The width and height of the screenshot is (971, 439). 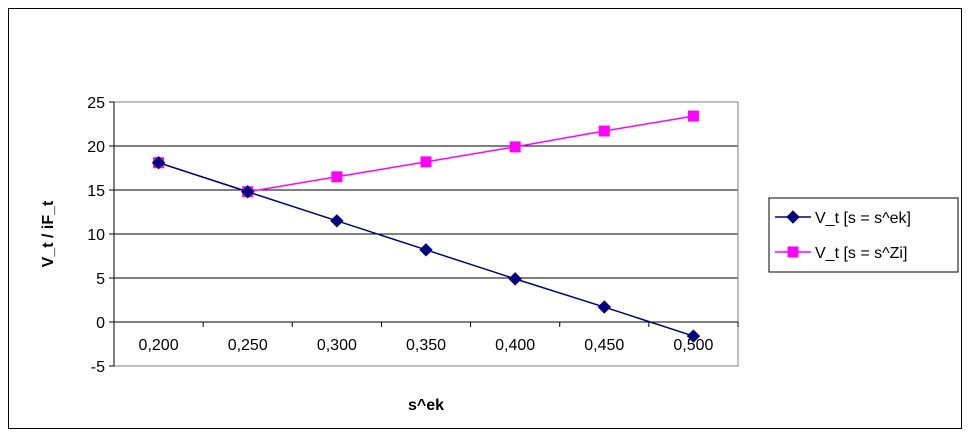 I want to click on x-tick-labels: 0,200 0,250 0,300 0,350 0,400 0,450 0,500, so click(x=426, y=345).